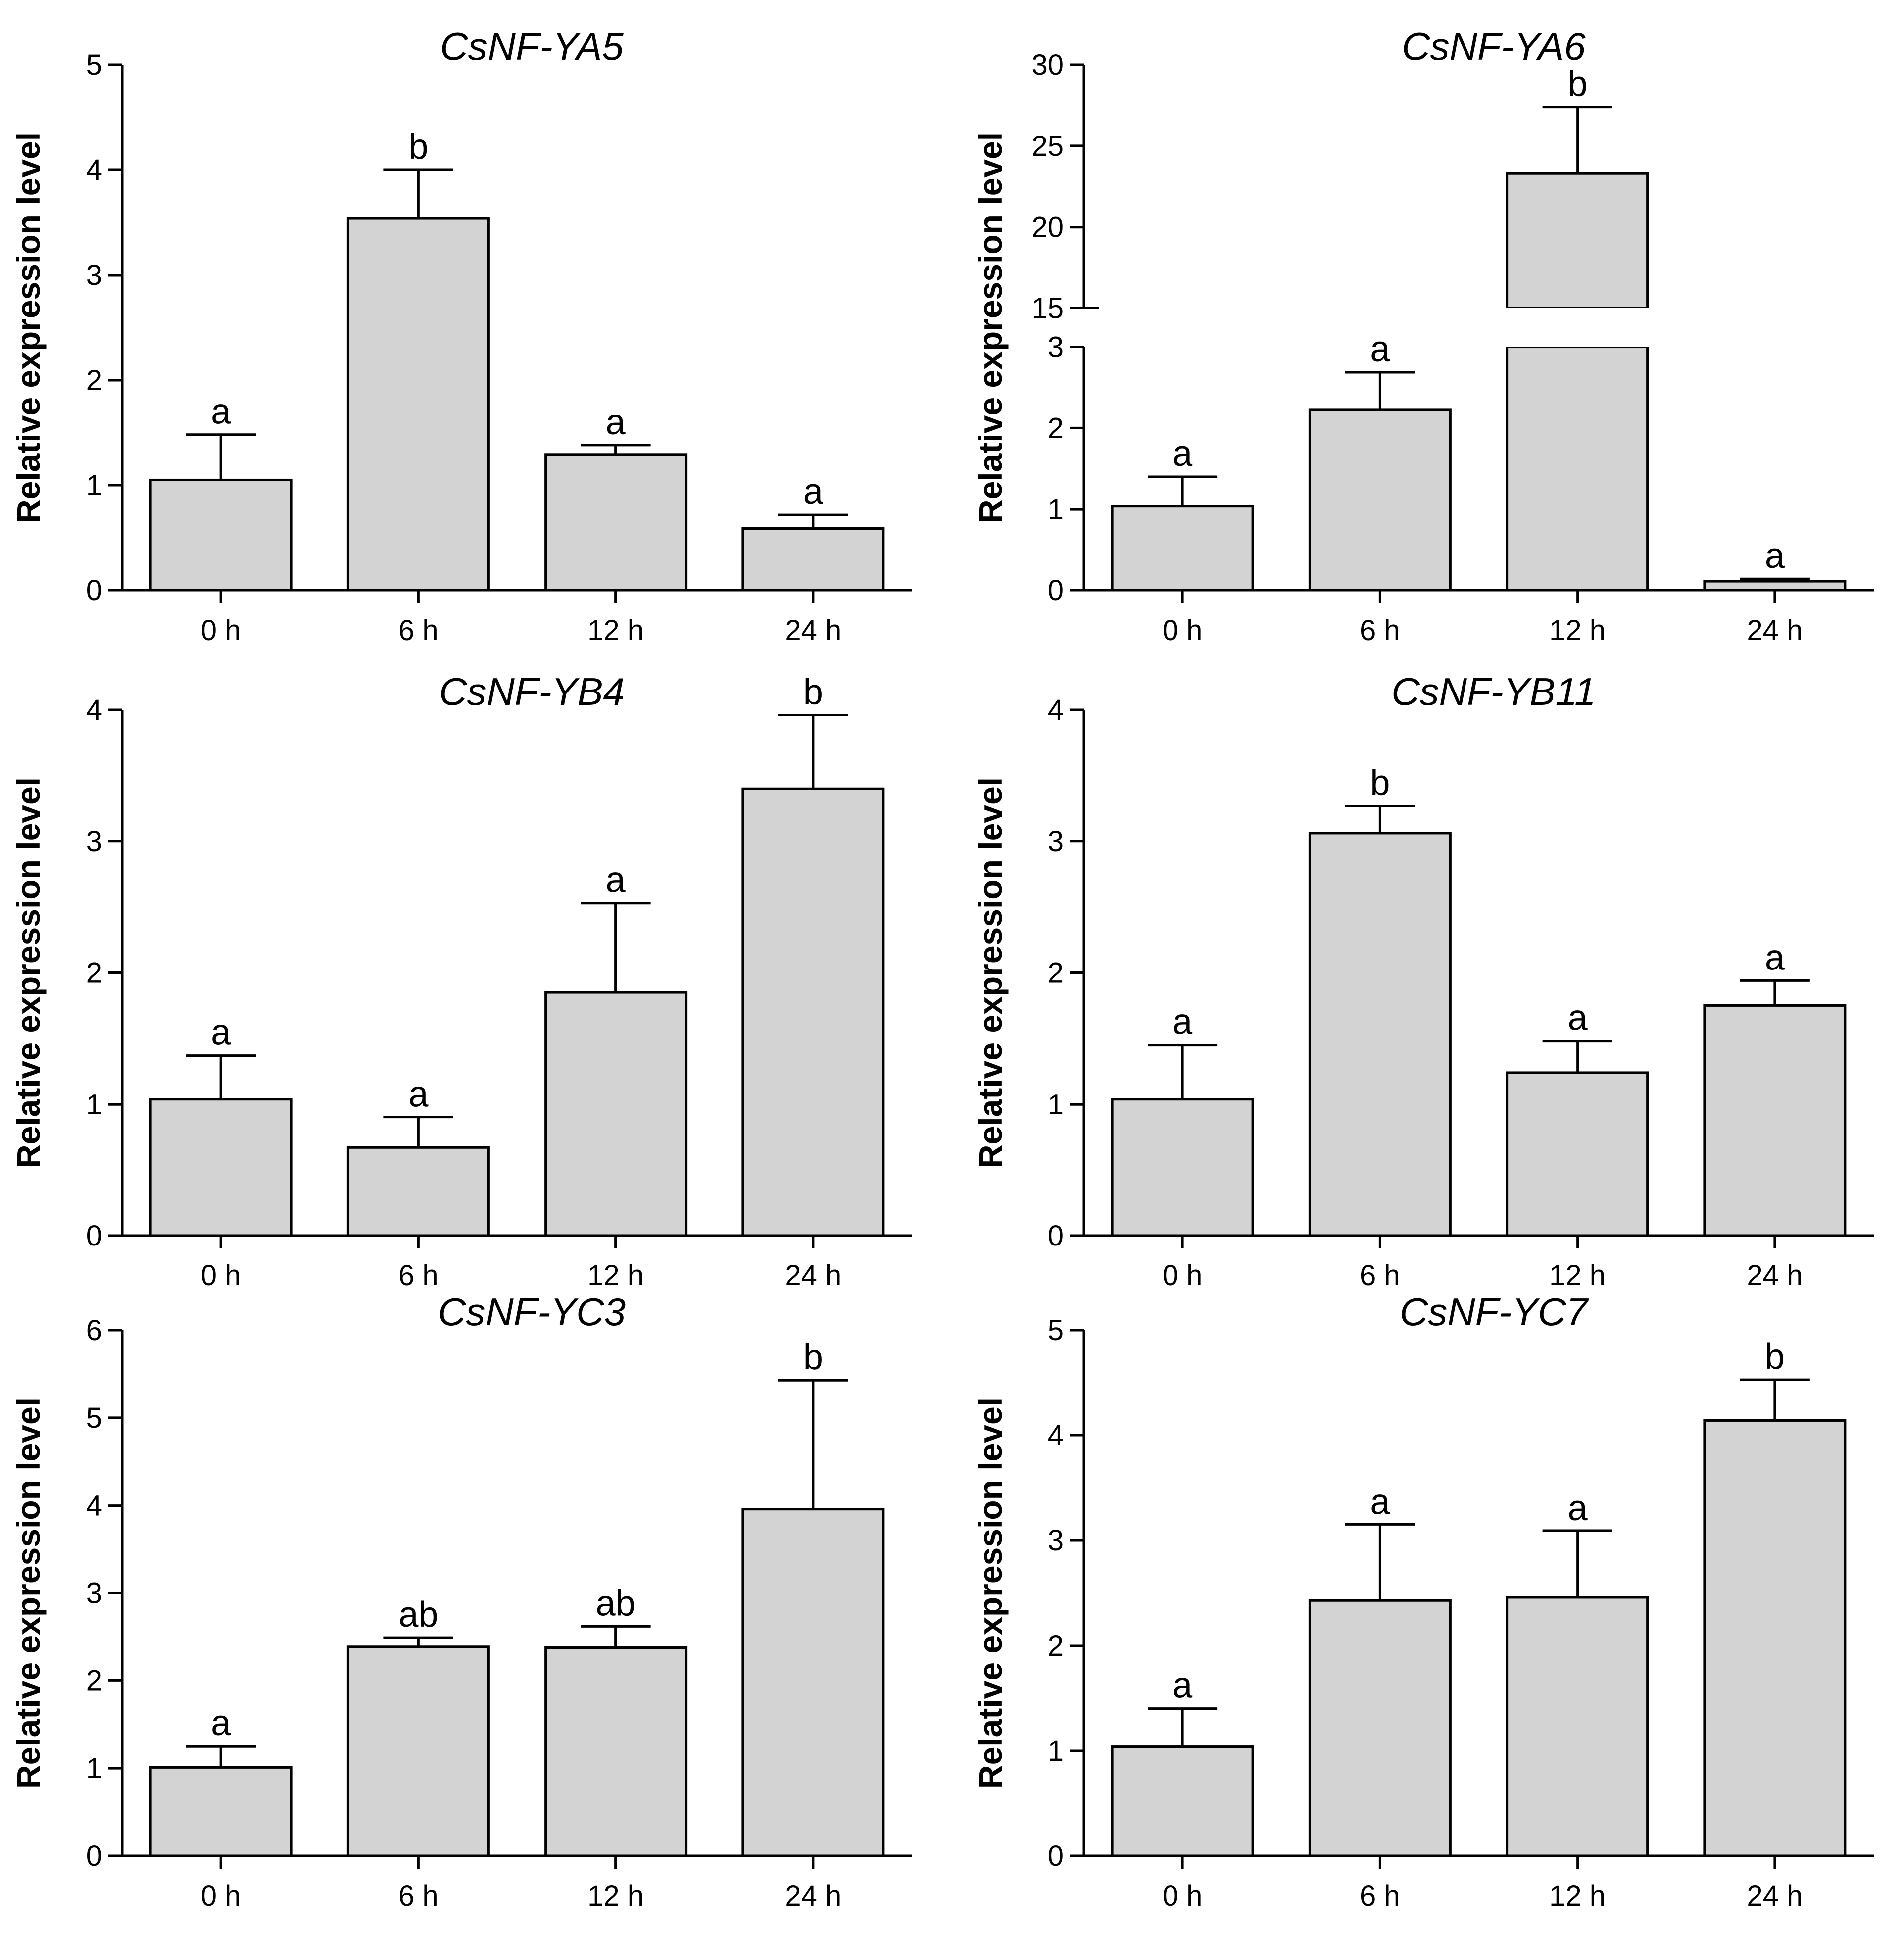 The height and width of the screenshot is (1937, 1904). Describe the element at coordinates (94, 1330) in the screenshot. I see `y-tick-label: 6` at that location.